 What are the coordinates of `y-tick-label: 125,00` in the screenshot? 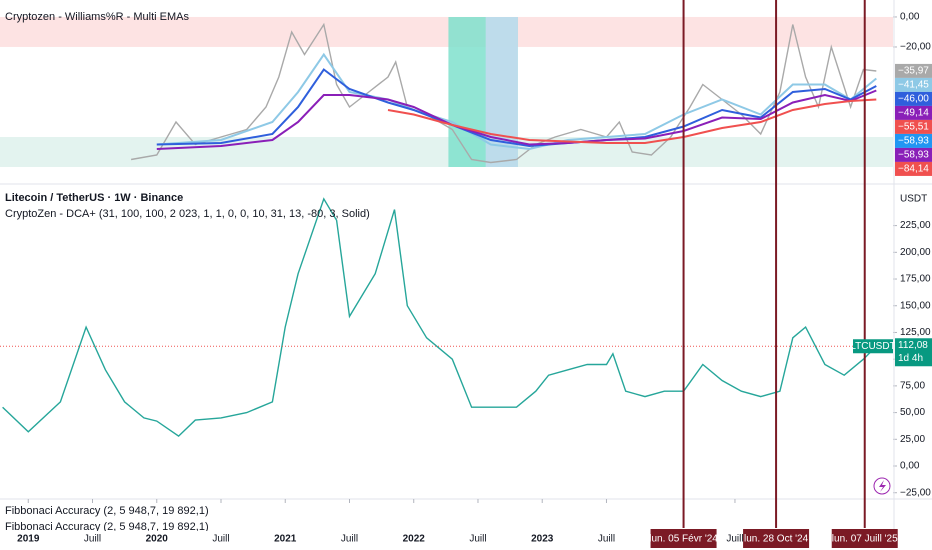 It's located at (915, 332).